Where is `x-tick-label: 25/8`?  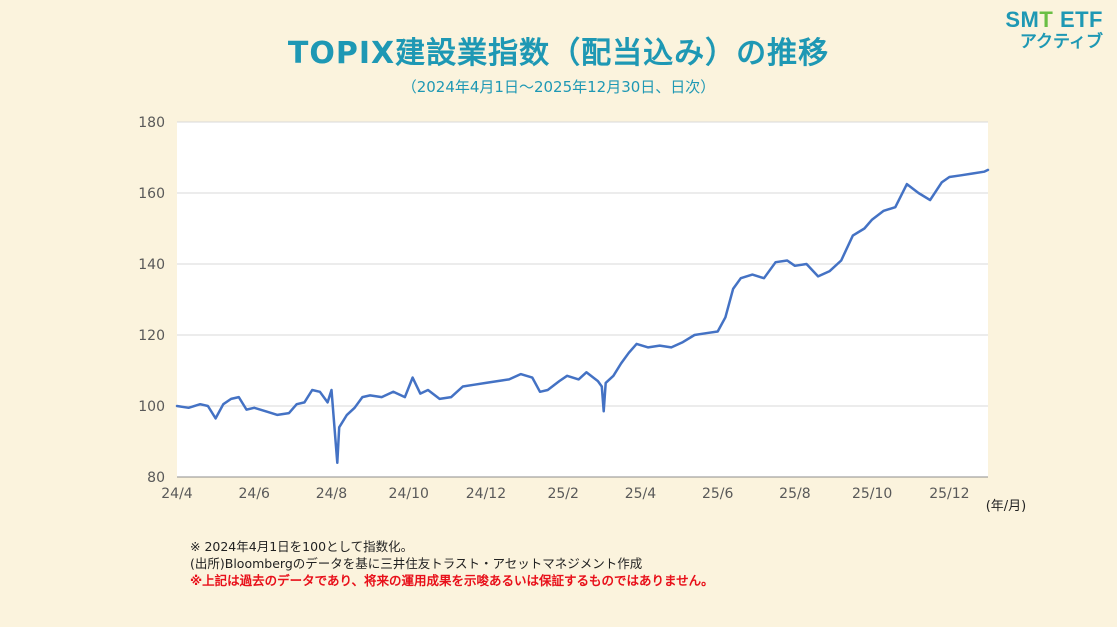
x-tick-label: 25/8 is located at coordinates (794, 494).